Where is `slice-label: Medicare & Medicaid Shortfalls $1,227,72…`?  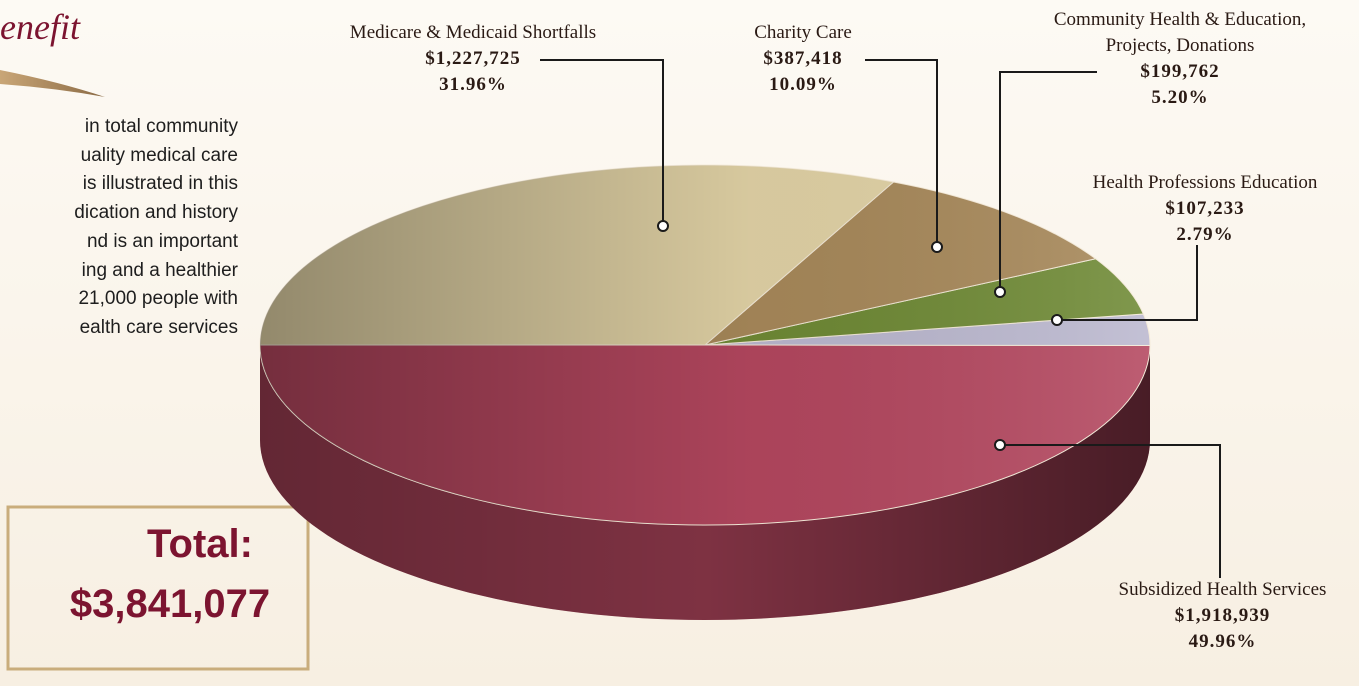
slice-label: Medicare & Medicaid Shortfalls $1,227,72… is located at coordinates (473, 59).